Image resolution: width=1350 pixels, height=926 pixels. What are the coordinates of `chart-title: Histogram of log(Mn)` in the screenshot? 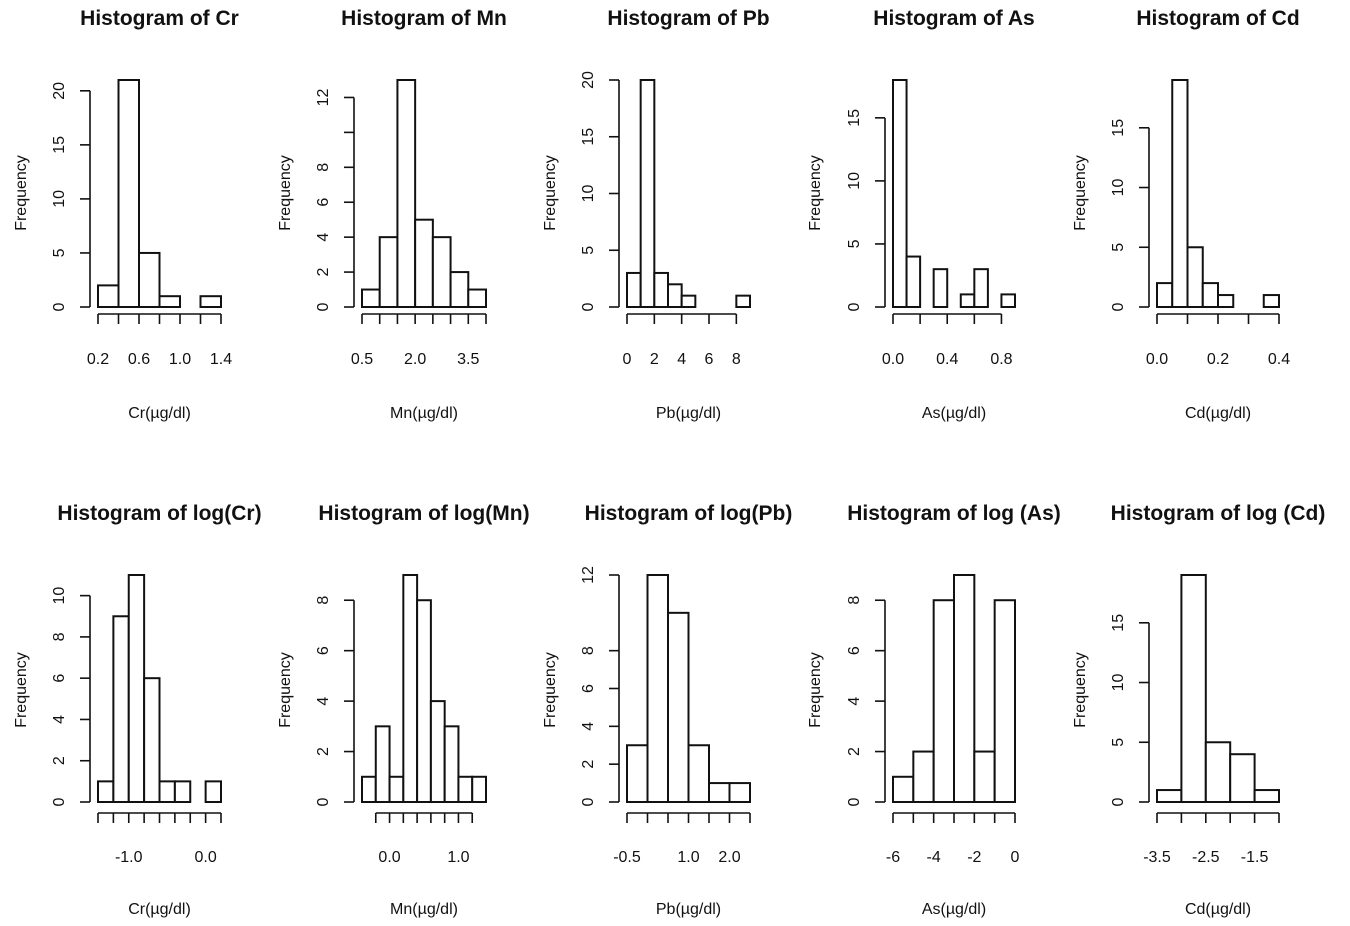 It's located at (423, 513).